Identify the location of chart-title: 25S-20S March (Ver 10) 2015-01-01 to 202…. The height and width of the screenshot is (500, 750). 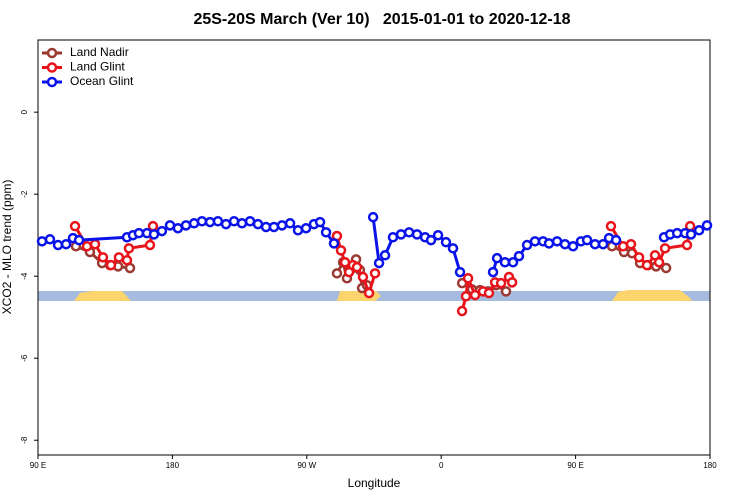
(381, 19).